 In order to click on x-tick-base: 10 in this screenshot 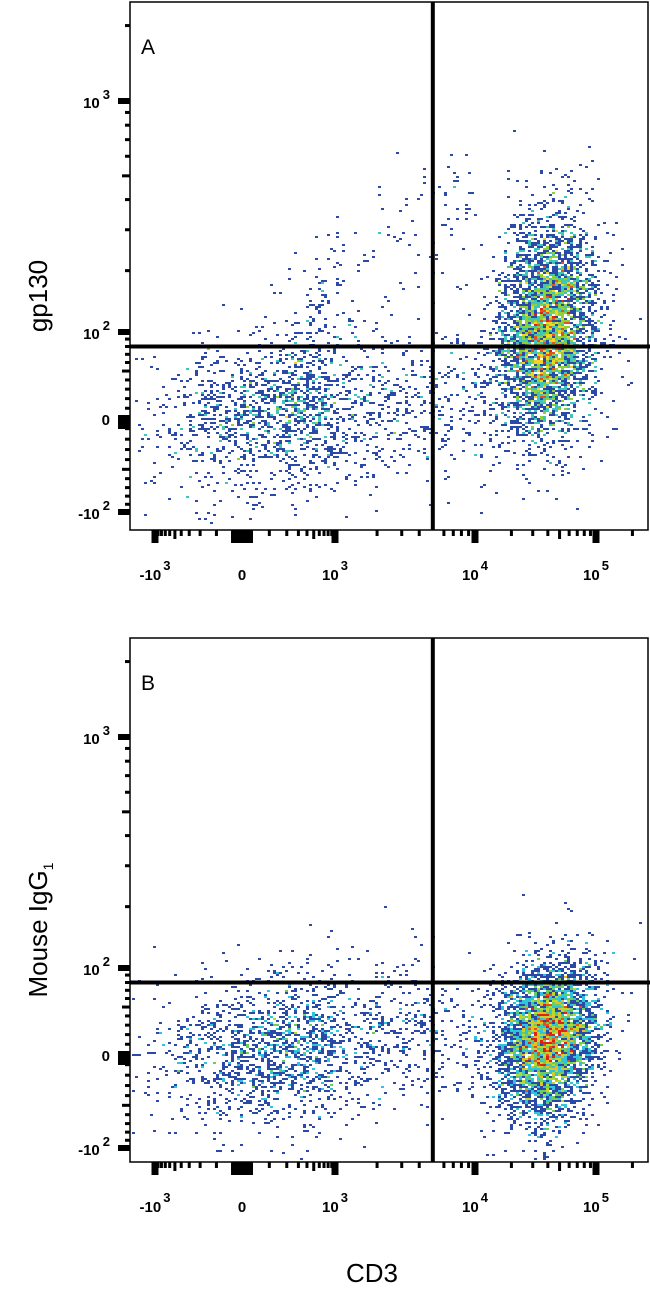, I will do `click(470, 575)`.